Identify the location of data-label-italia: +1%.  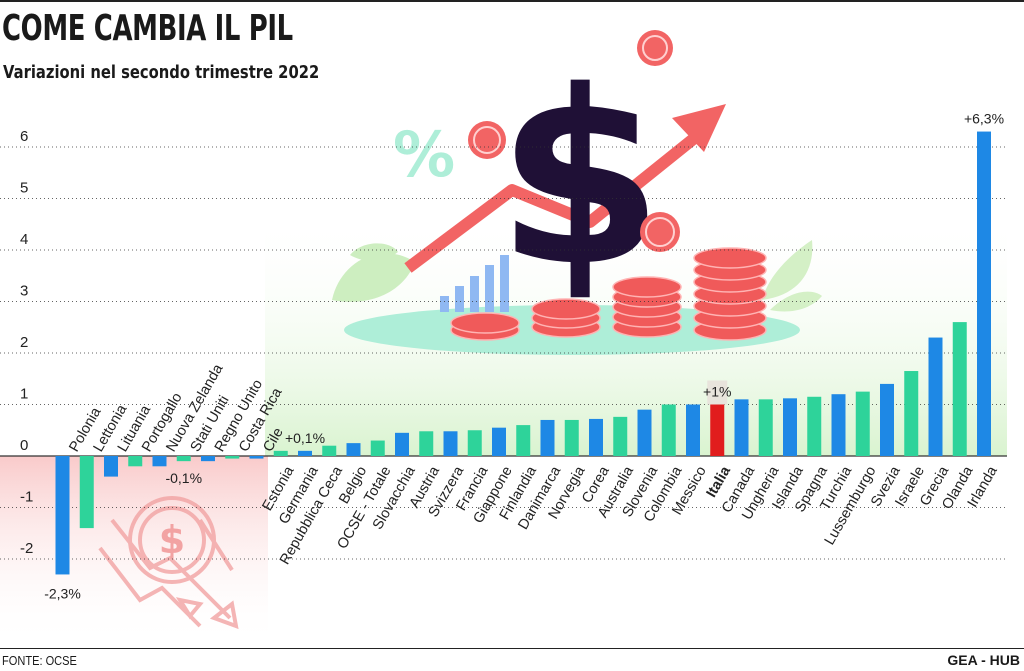
(717, 392).